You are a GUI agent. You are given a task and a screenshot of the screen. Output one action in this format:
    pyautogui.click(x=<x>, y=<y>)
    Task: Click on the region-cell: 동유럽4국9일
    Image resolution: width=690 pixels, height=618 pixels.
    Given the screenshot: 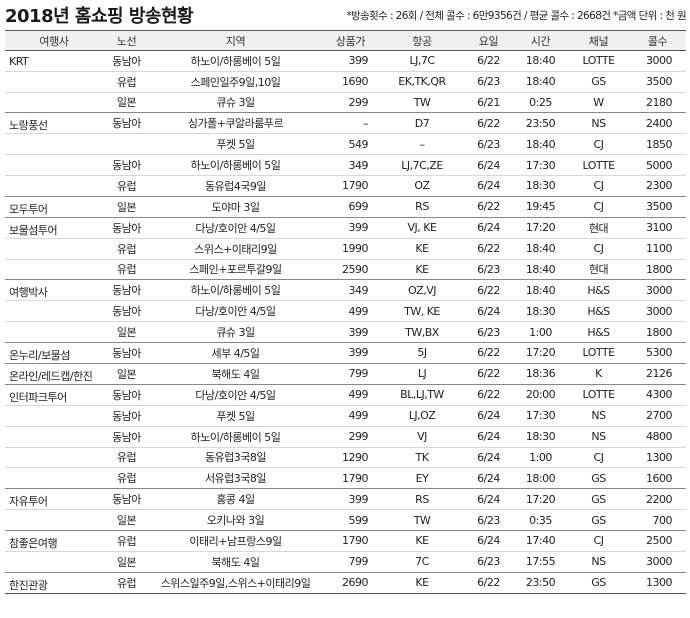 What is the action you would take?
    pyautogui.click(x=235, y=186)
    